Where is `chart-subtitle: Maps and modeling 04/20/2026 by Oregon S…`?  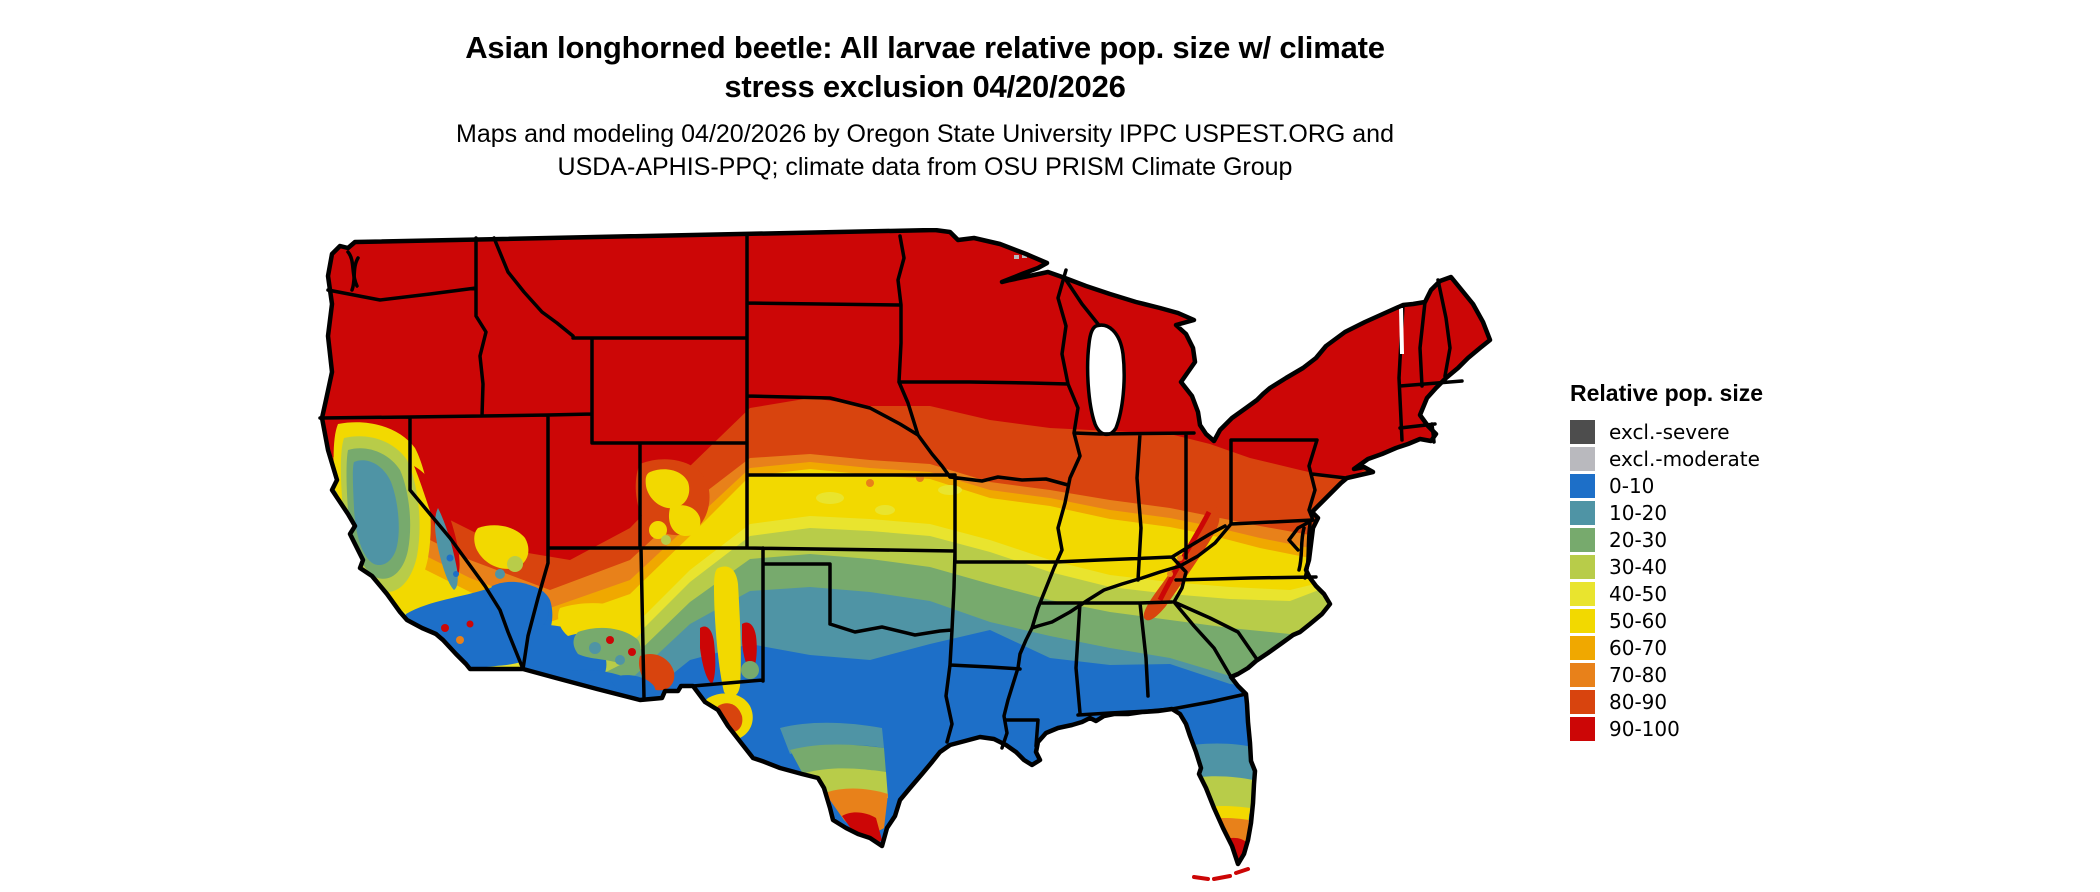
chart-subtitle: Maps and modeling 04/20/2026 by Oregon S… is located at coordinates (925, 151).